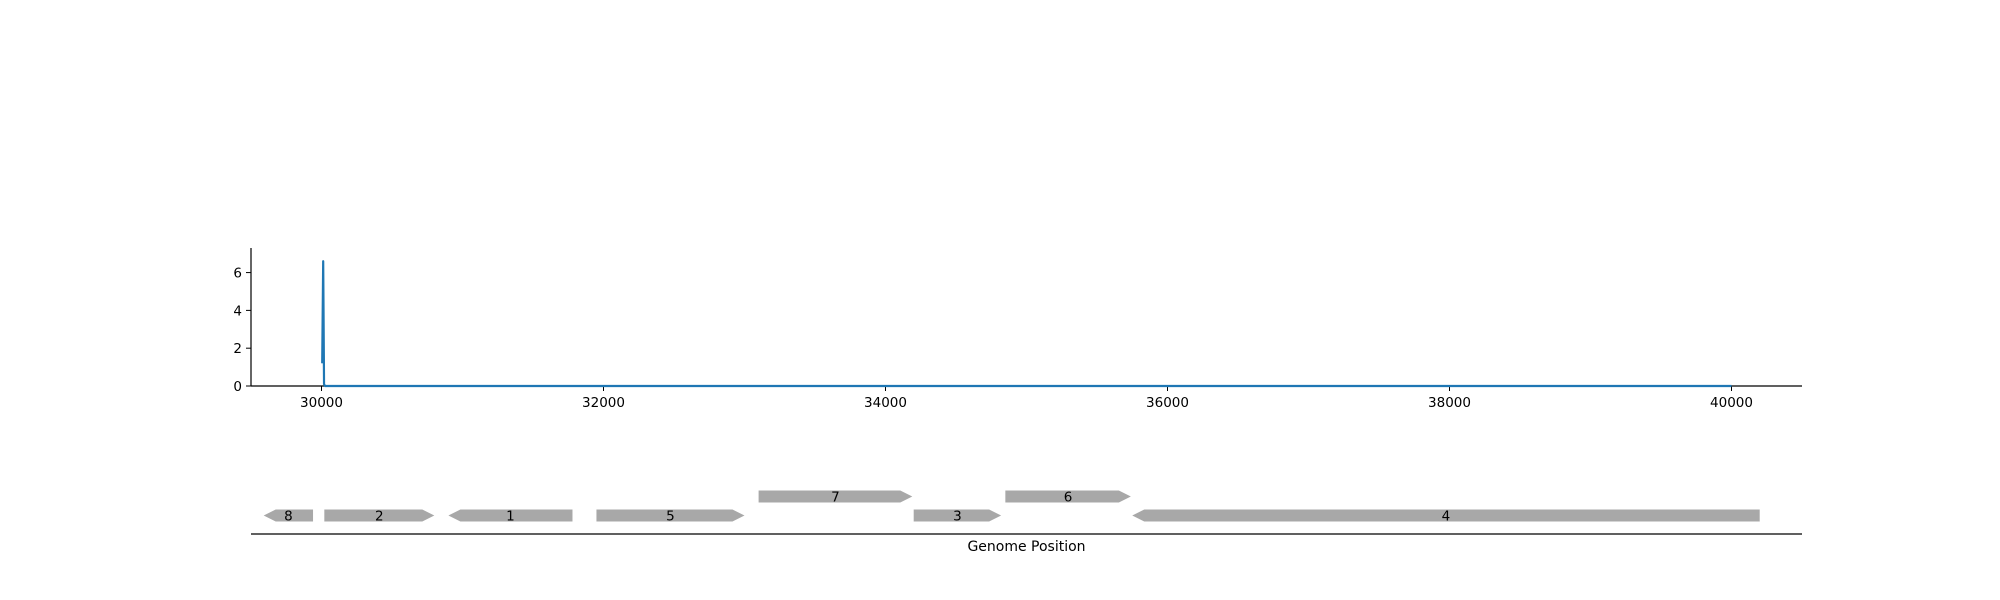 The image size is (2000, 600). Describe the element at coordinates (1449, 403) in the screenshot. I see `coverage-x-tick-label: 38000` at that location.